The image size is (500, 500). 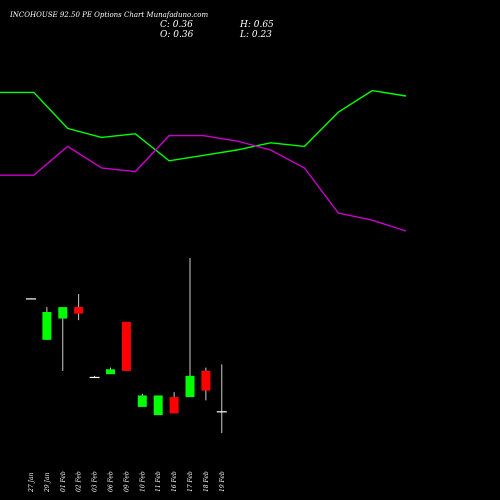 I want to click on candle-29-jan, so click(x=47, y=323).